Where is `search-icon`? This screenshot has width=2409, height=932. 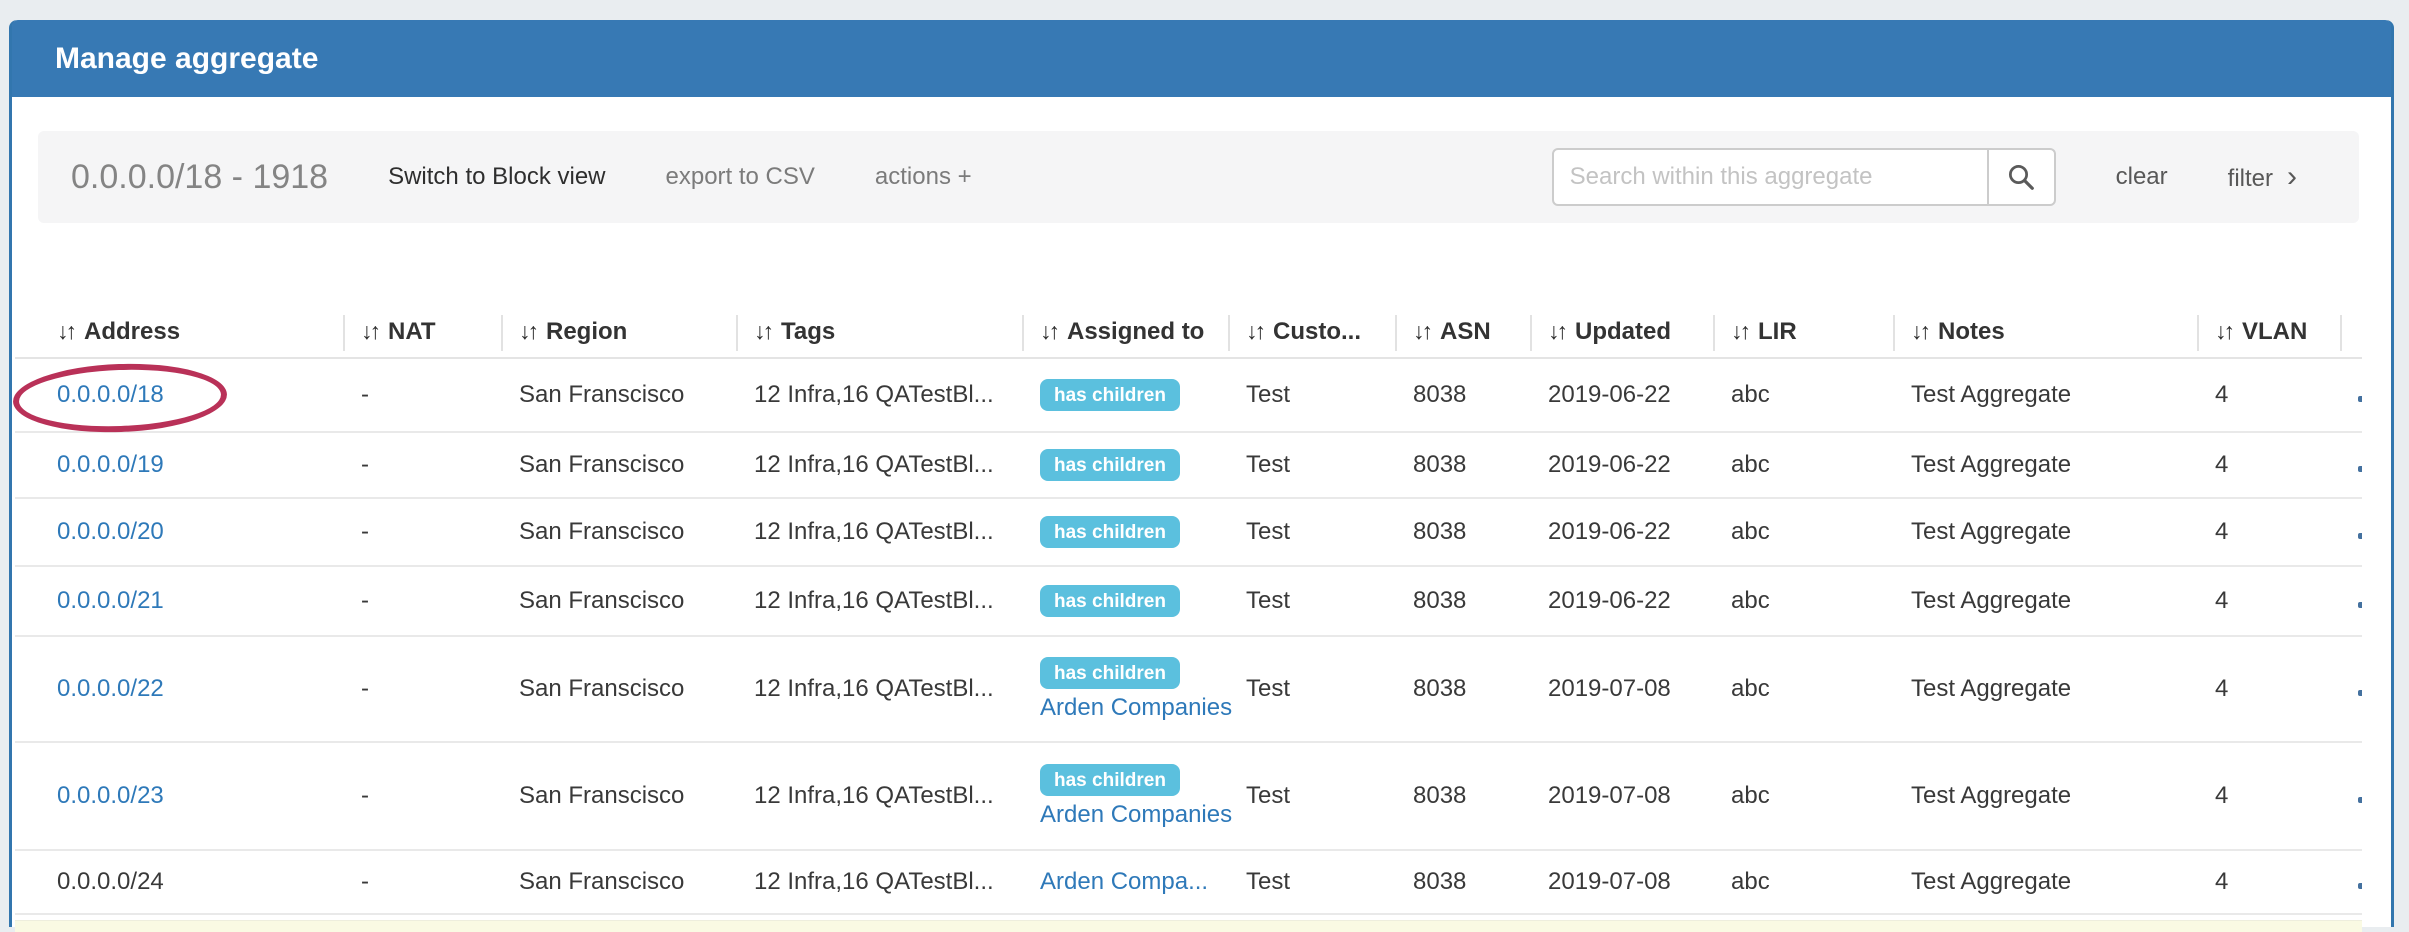 search-icon is located at coordinates (2021, 177).